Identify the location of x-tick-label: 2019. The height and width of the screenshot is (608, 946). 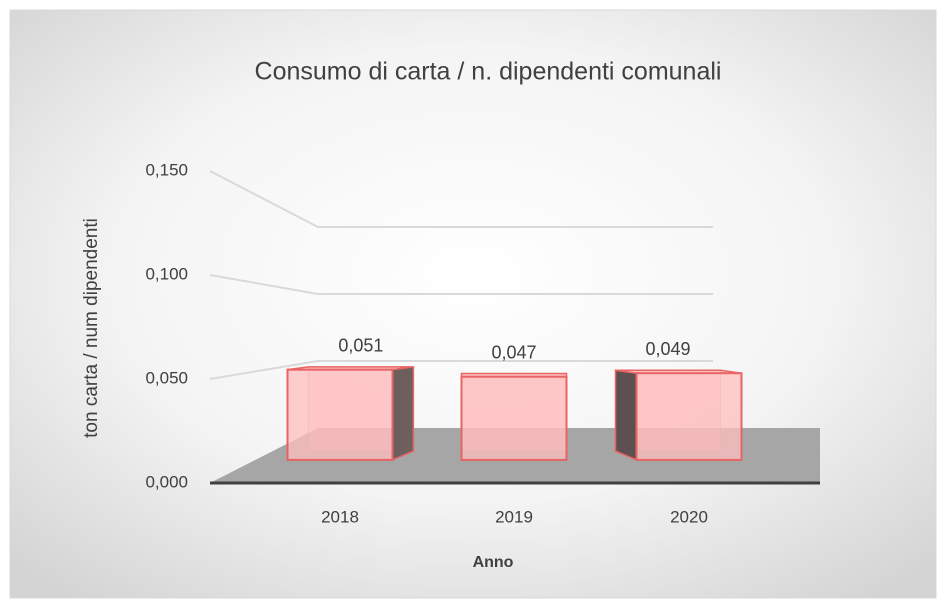
(514, 516).